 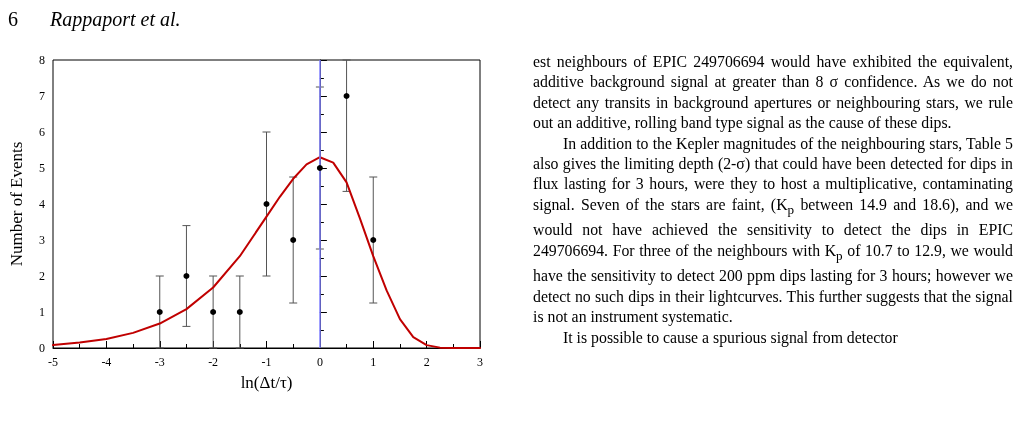 What do you see at coordinates (773, 93) in the screenshot?
I see `text: est neighbours of EPIC 249706694 would have exhibited the equivalent, additive background signal at greater than 8 σ confidence. As we do not detect any transits in background apertures or neighbouring stars, we rule out an additive, rolling band type signal as the cause of these dips.` at bounding box center [773, 93].